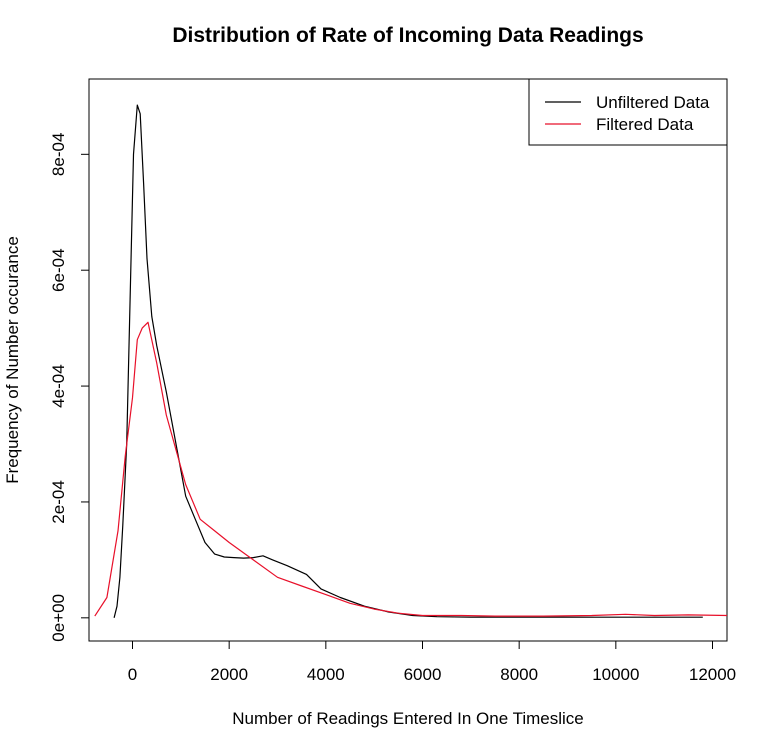  What do you see at coordinates (519, 674) in the screenshot?
I see `x-tick-label: 8000` at bounding box center [519, 674].